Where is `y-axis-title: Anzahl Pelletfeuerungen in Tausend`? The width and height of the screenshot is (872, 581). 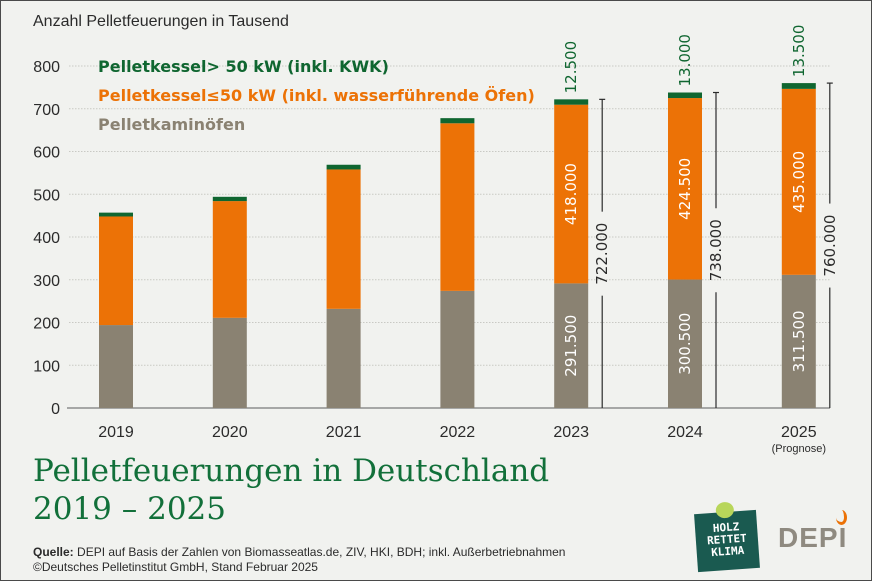
y-axis-title: Anzahl Pelletfeuerungen in Tausend is located at coordinates (161, 21).